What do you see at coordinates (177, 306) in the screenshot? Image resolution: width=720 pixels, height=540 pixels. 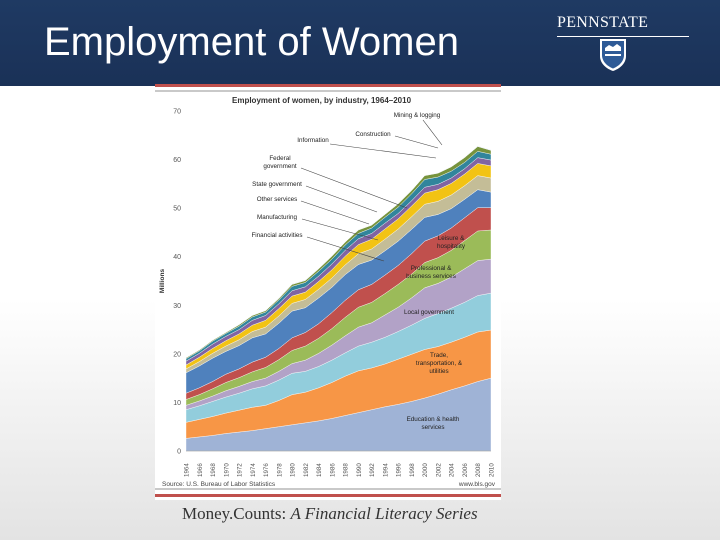 I see `y-tick-label: 30` at bounding box center [177, 306].